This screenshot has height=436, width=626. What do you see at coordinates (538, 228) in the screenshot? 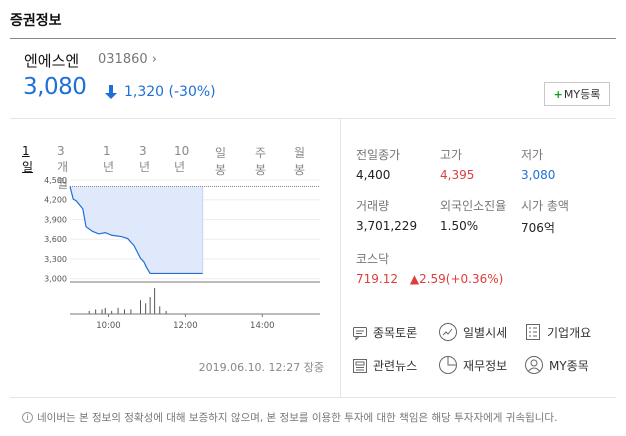
I see `stat-market-cap-value: 706억` at bounding box center [538, 228].